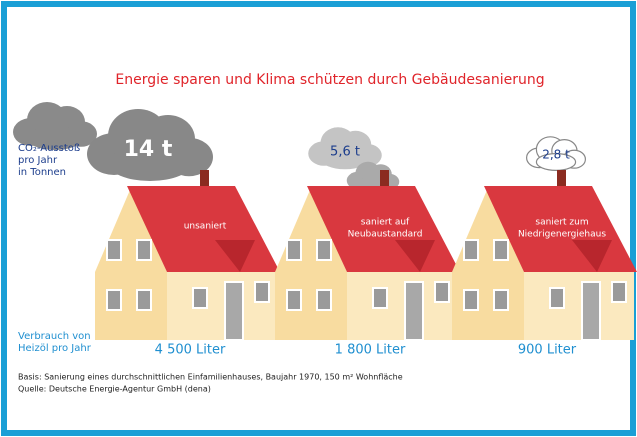 The height and width of the screenshot is (437, 637). I want to click on house-label: unsaniert, so click(205, 227).